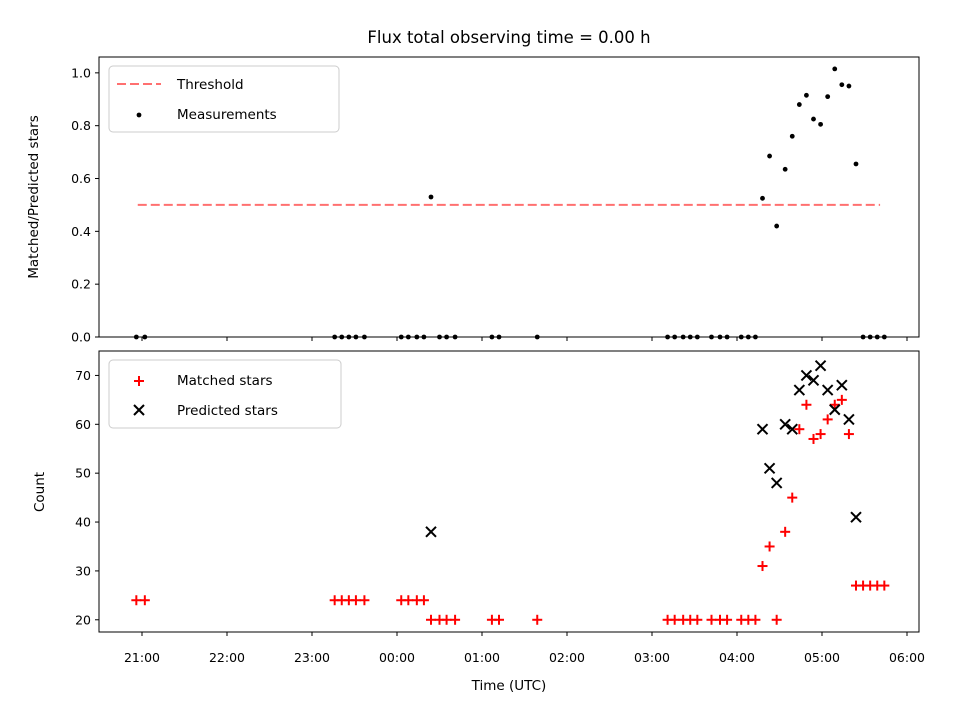  Describe the element at coordinates (139, 115) in the screenshot. I see `legend-measurements-swatch` at that location.